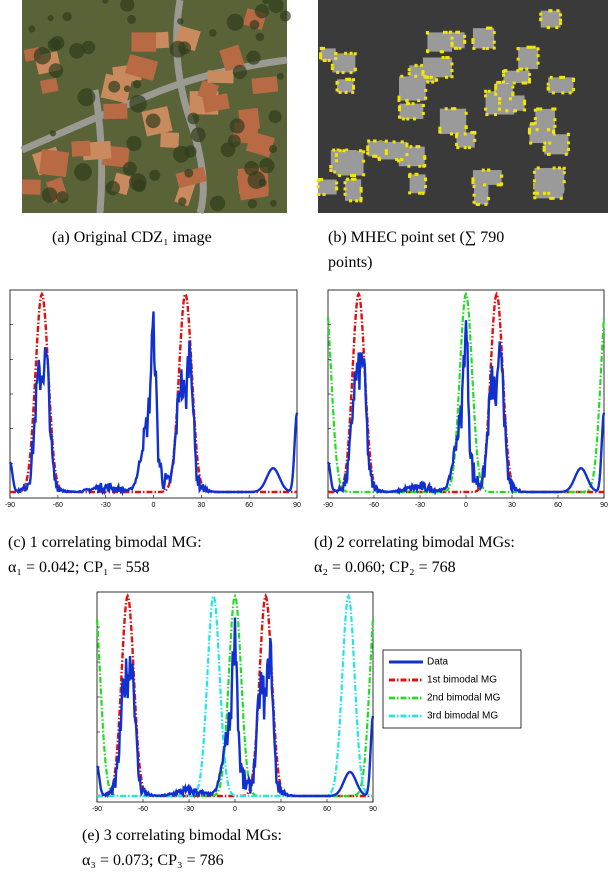 The image size is (608, 882). Describe the element at coordinates (153, 404) in the screenshot. I see `data-curve` at that location.